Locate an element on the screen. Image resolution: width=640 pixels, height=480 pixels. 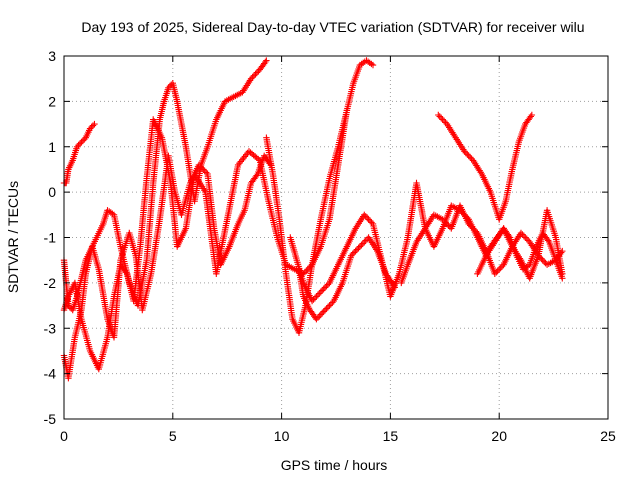
y-tick-label: 1 is located at coordinates (52, 147).